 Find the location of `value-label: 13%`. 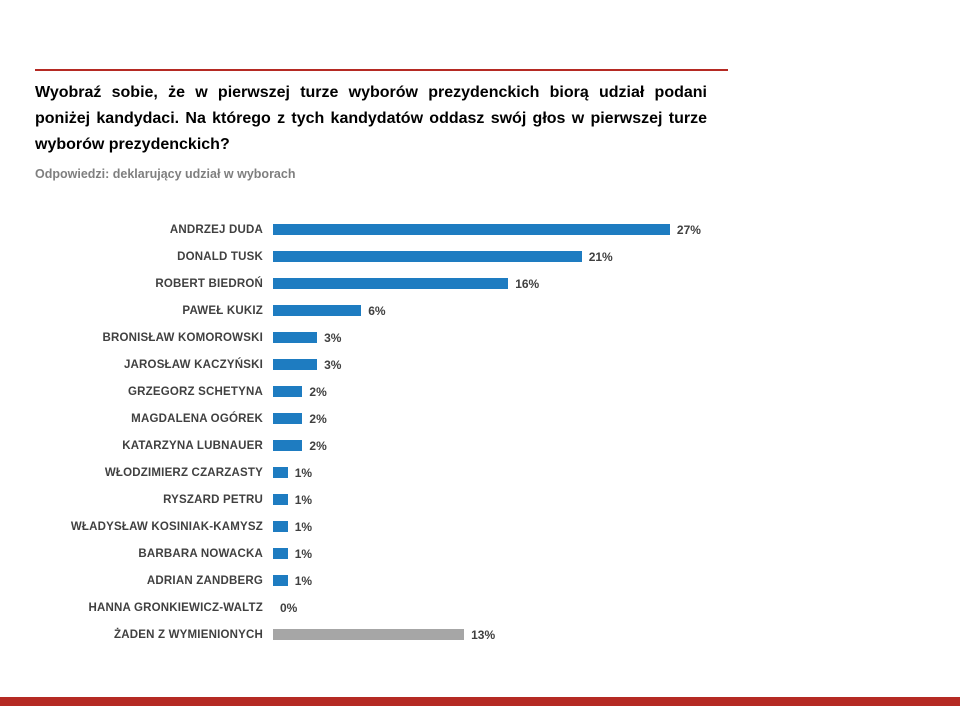

value-label: 13% is located at coordinates (483, 634).